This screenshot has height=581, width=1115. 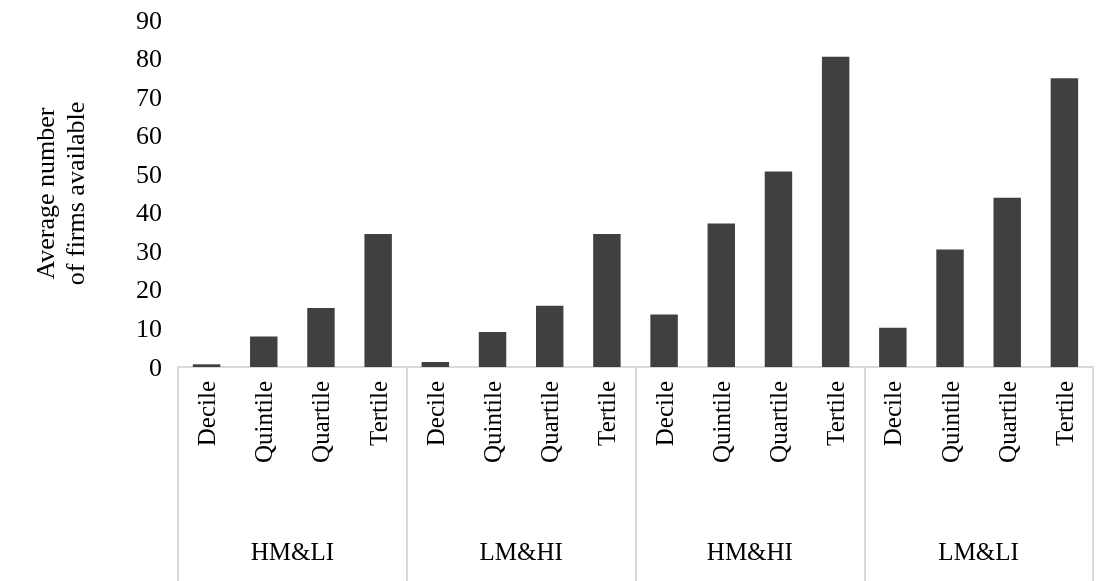 I want to click on text: HM&LI, so click(x=292, y=551).